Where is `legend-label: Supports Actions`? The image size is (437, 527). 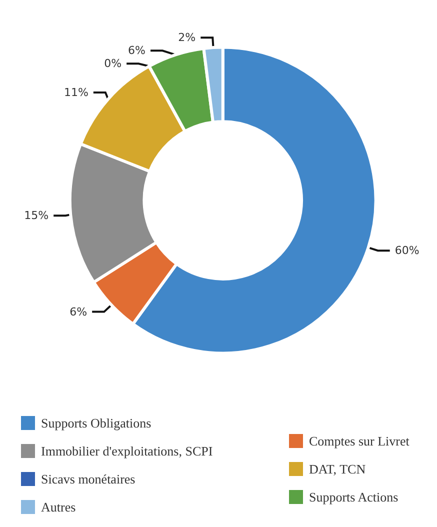 legend-label: Supports Actions is located at coordinates (353, 497).